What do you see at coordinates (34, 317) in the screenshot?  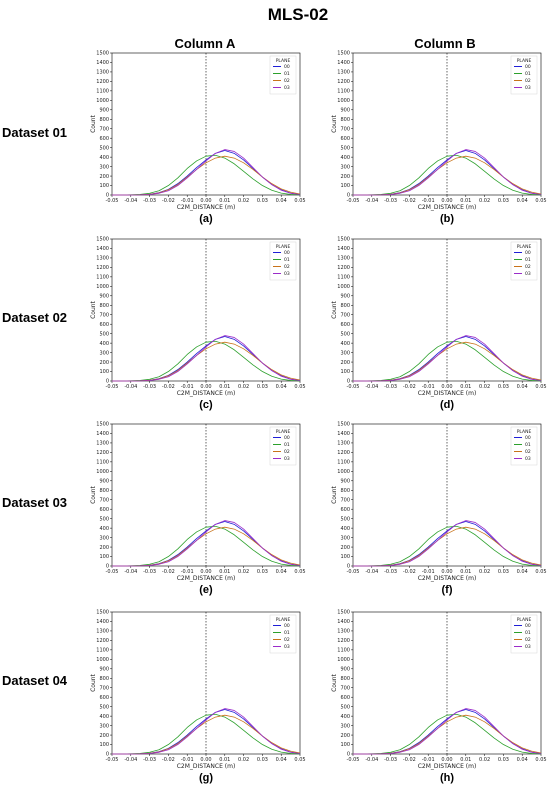 I see `row-label-dataset-02: Dataset 02` at bounding box center [34, 317].